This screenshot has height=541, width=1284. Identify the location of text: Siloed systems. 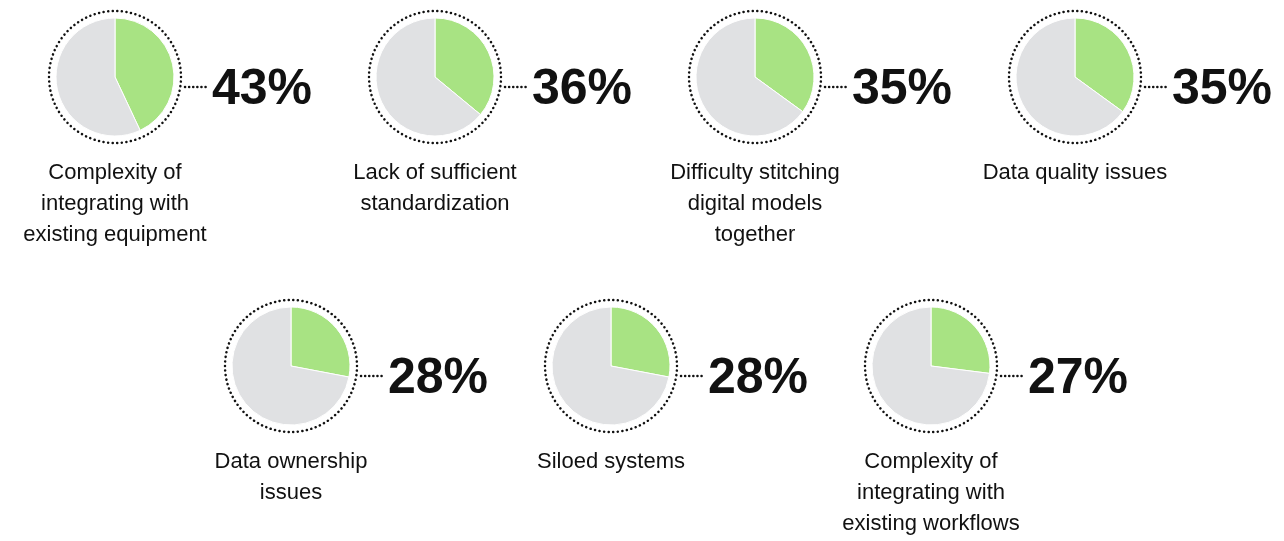
(611, 460).